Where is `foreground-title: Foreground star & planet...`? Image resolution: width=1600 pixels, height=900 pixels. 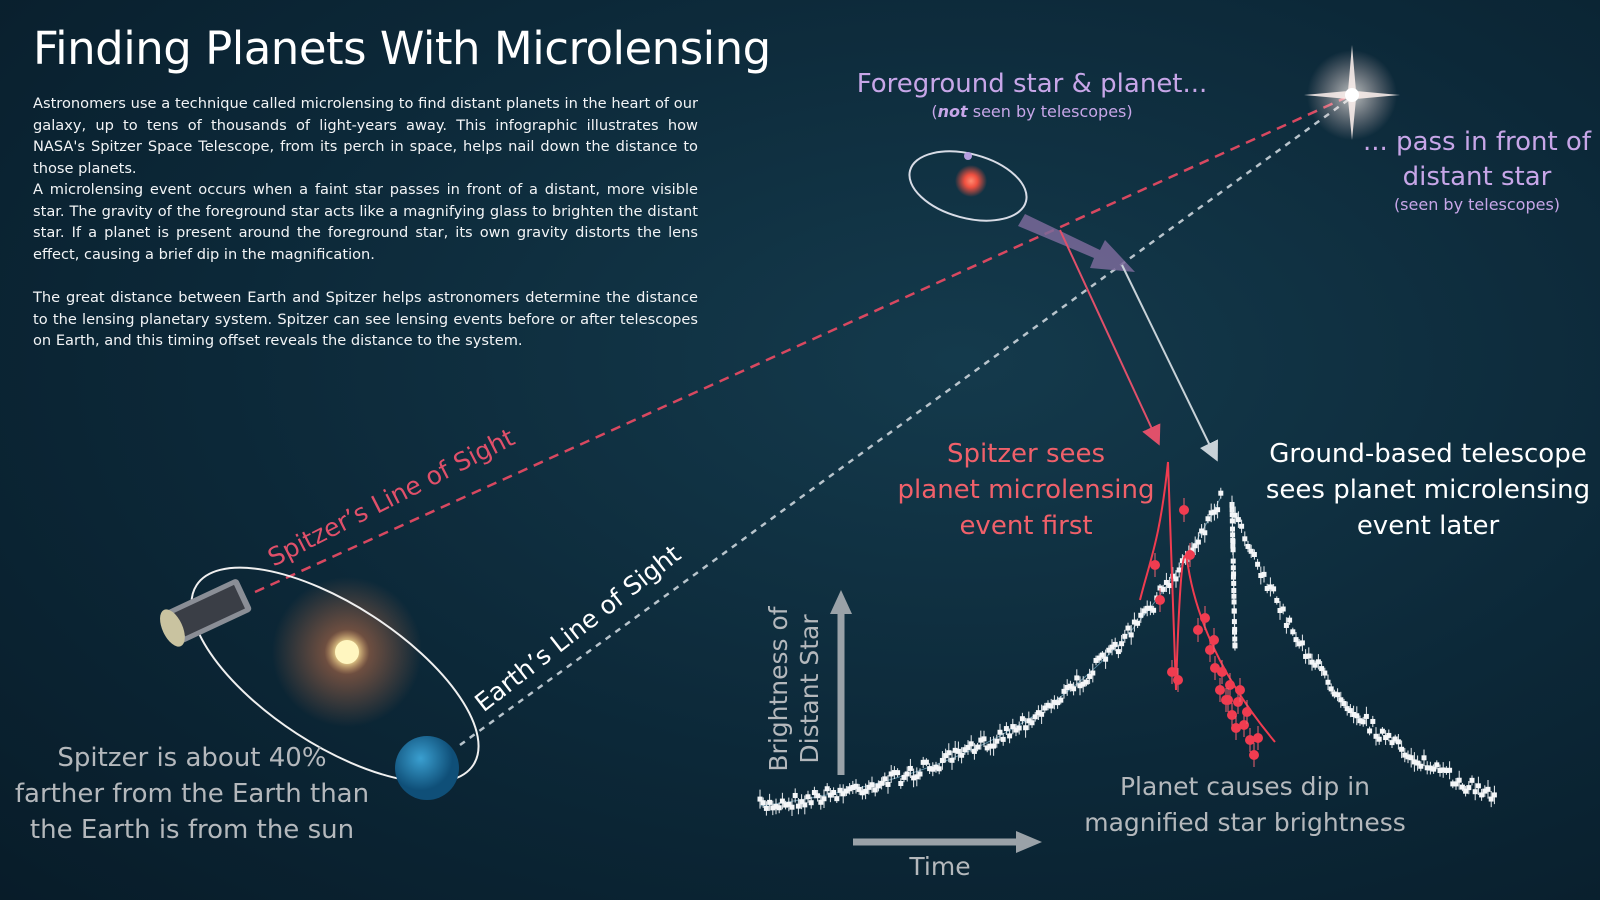
foreground-title: Foreground star & planet... is located at coordinates (1032, 84).